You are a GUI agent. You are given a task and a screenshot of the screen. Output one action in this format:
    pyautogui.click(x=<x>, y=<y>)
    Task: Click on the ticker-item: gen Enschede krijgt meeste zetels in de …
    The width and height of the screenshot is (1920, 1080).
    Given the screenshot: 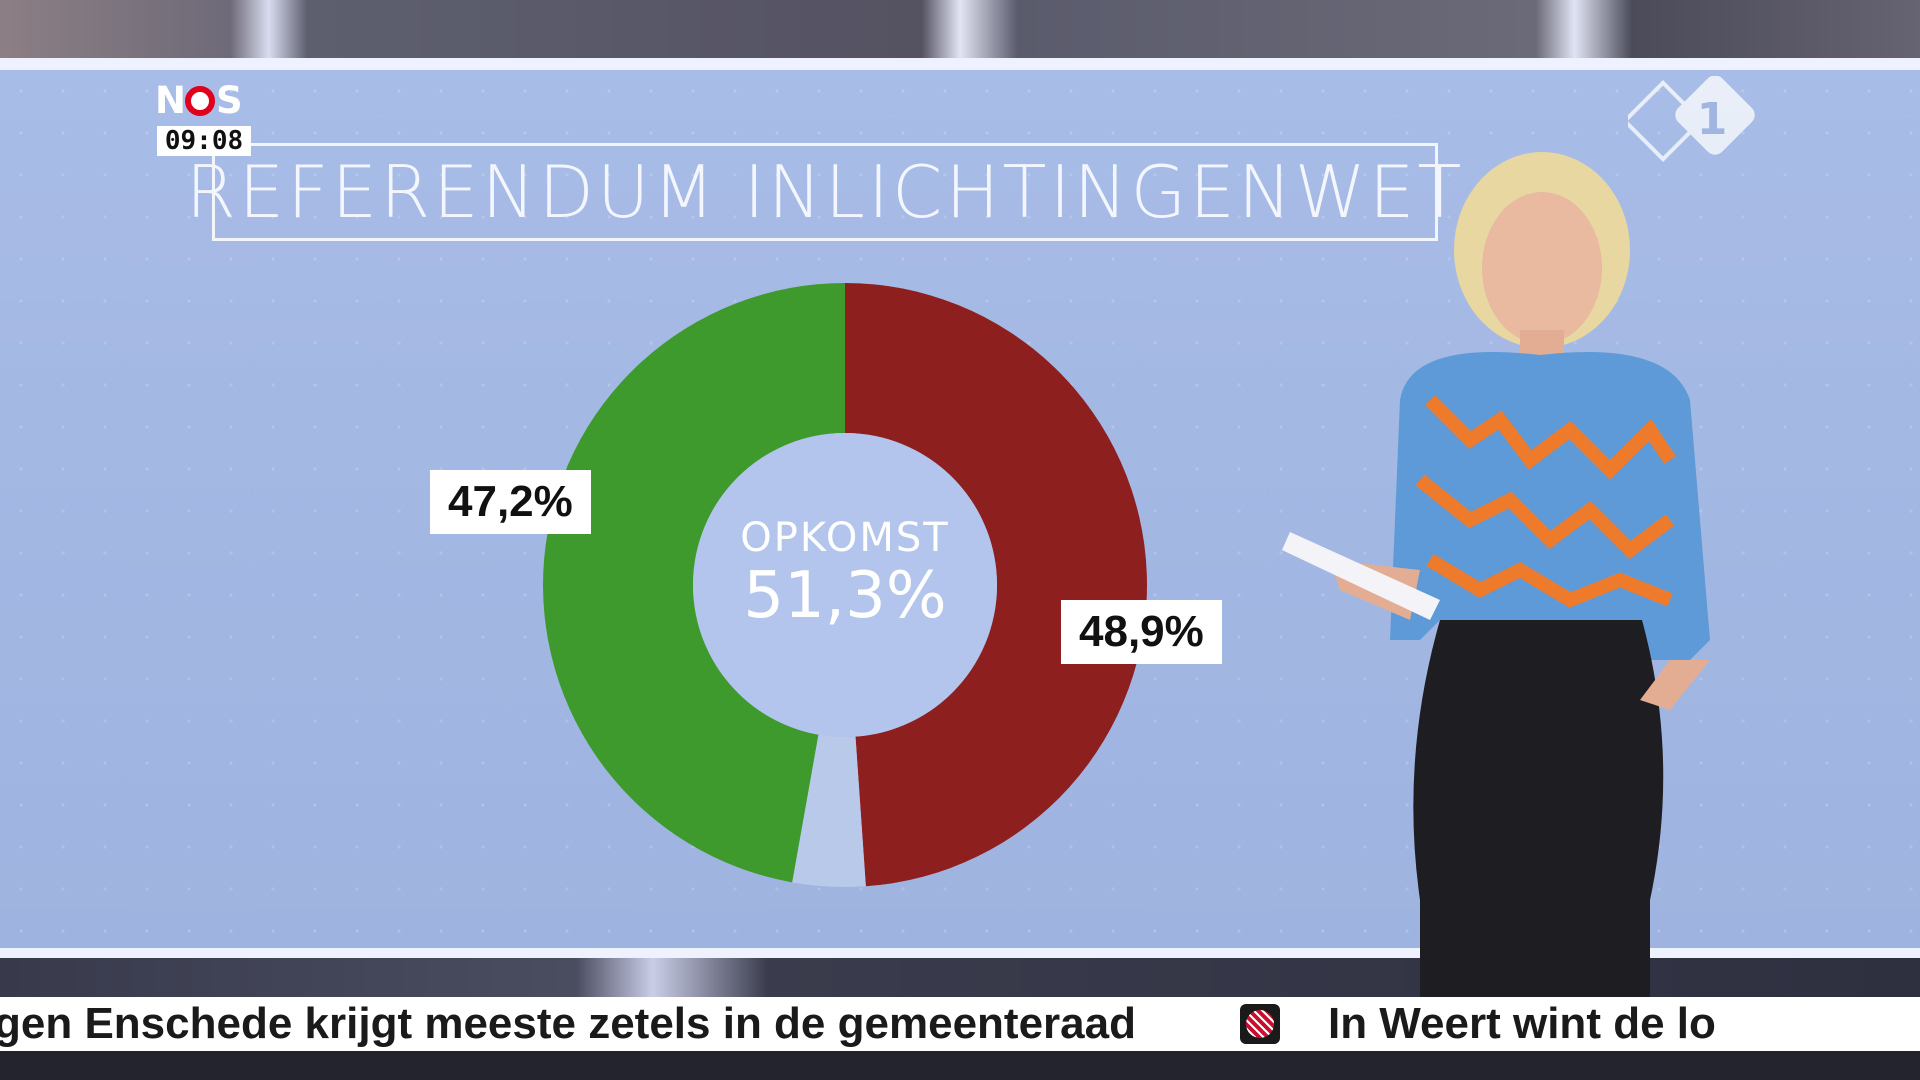 What is the action you would take?
    pyautogui.click(x=568, y=1023)
    